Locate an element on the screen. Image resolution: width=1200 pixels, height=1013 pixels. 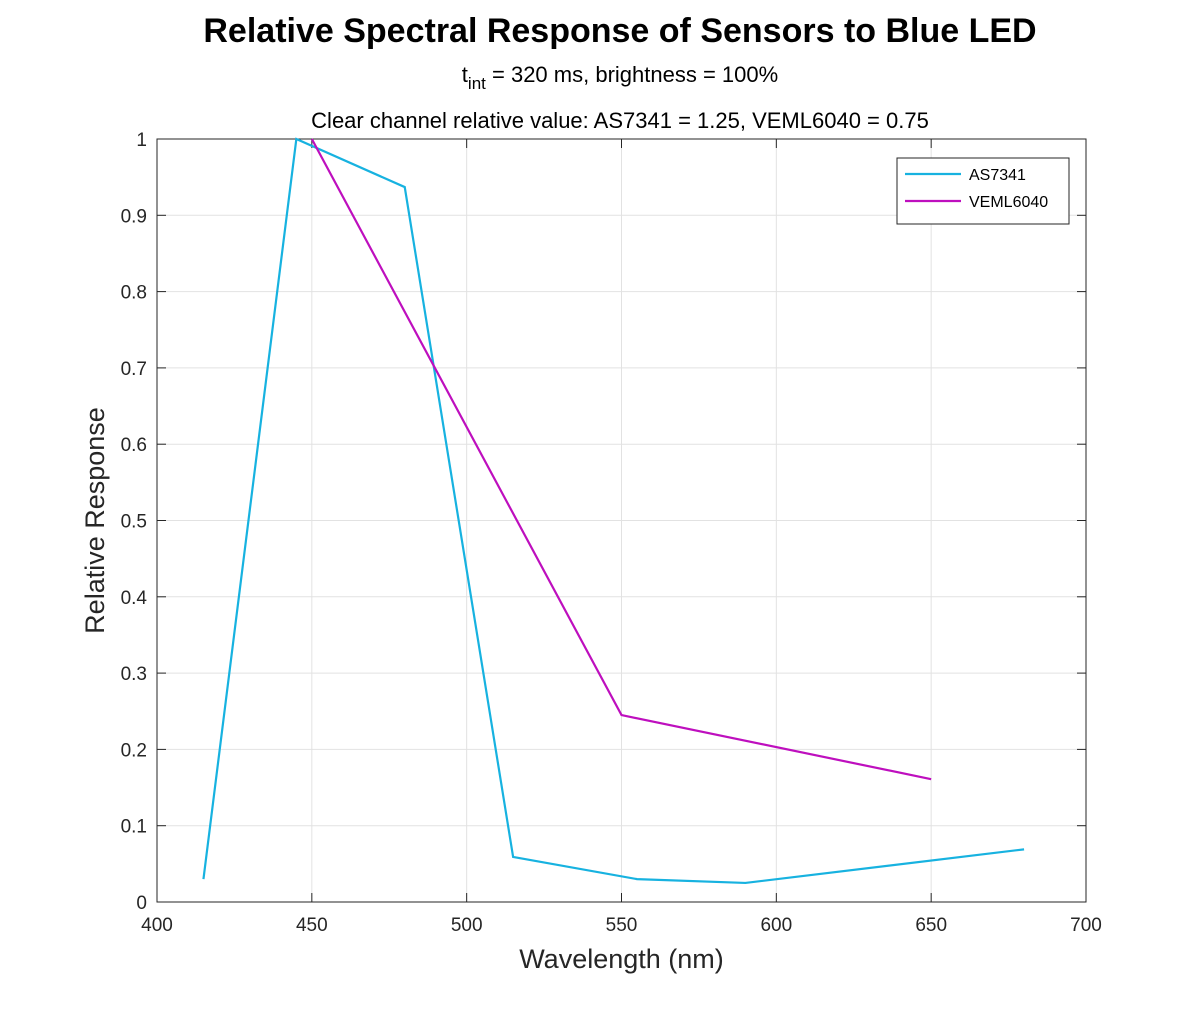
legend-label: AS7341 is located at coordinates (997, 175).